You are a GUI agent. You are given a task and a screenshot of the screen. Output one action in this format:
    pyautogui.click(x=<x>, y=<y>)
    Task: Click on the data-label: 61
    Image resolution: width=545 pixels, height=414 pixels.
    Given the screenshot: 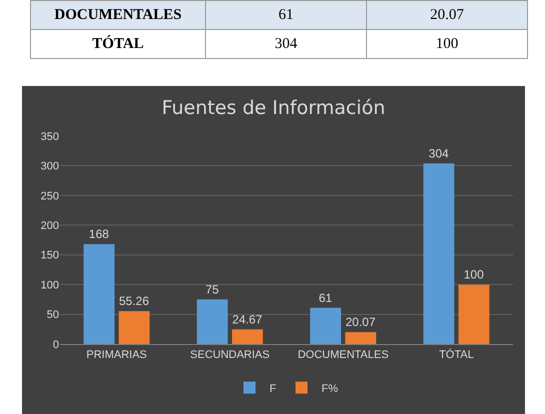 What is the action you would take?
    pyautogui.click(x=325, y=297)
    